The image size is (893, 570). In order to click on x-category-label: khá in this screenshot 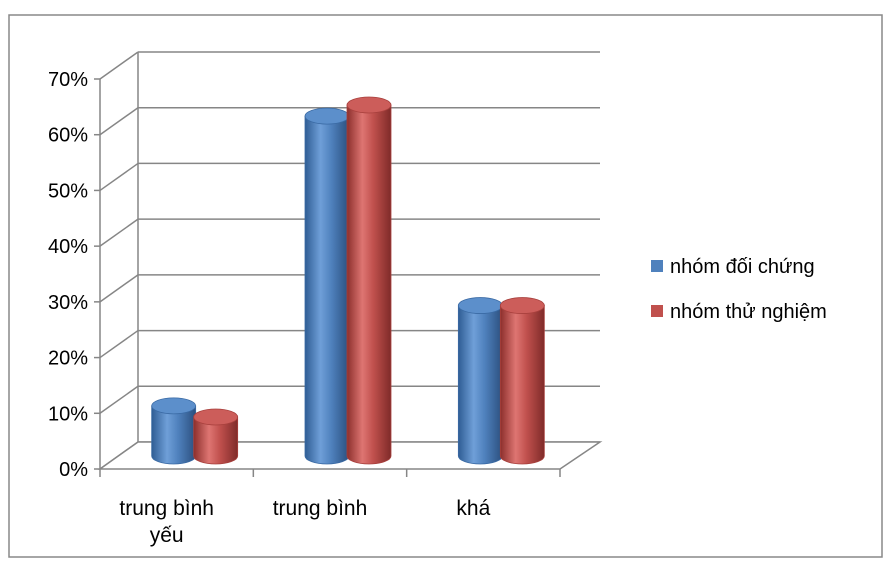, I will do `click(473, 508)`.